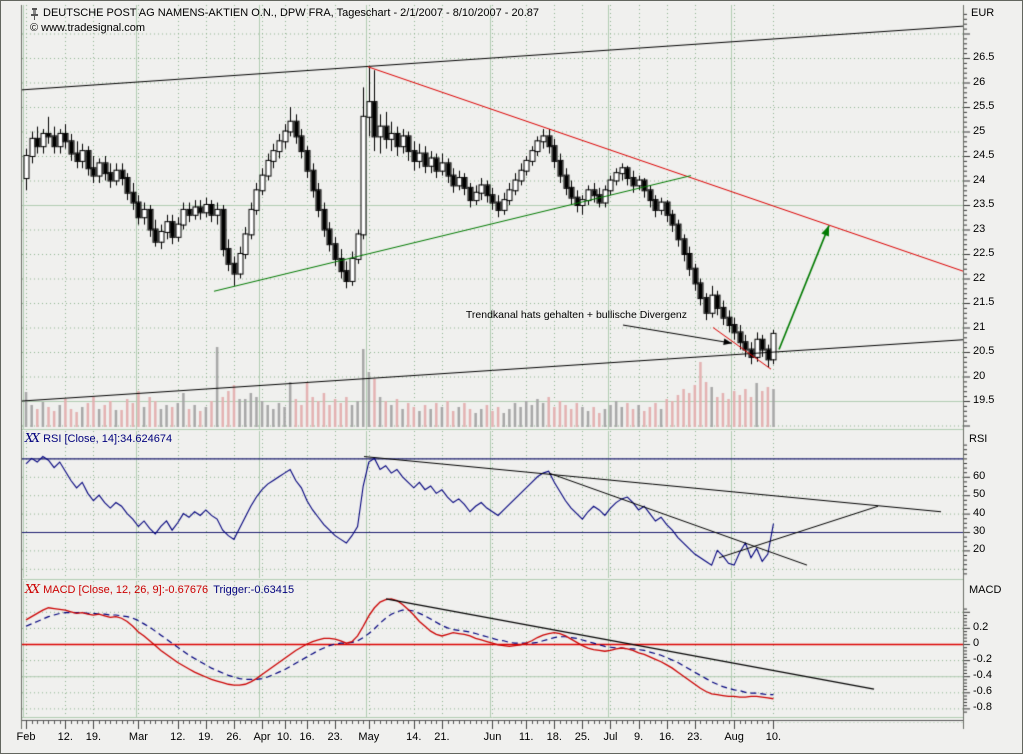  What do you see at coordinates (984, 204) in the screenshot?
I see `price-tick-label: 23.5` at bounding box center [984, 204].